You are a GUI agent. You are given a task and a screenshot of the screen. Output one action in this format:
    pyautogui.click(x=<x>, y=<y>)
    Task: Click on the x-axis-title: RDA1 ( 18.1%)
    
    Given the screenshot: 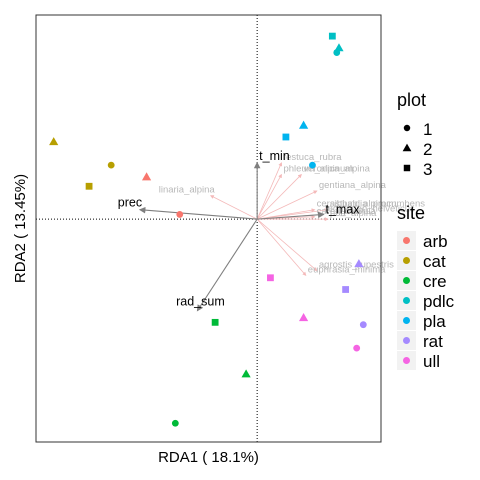 What is the action you would take?
    pyautogui.click(x=208, y=457)
    